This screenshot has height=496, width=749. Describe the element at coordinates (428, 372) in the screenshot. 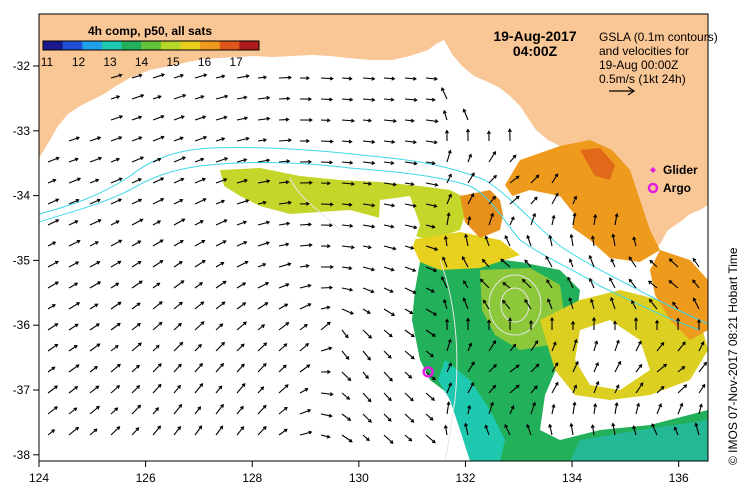

I see `argo-float-marker` at that location.